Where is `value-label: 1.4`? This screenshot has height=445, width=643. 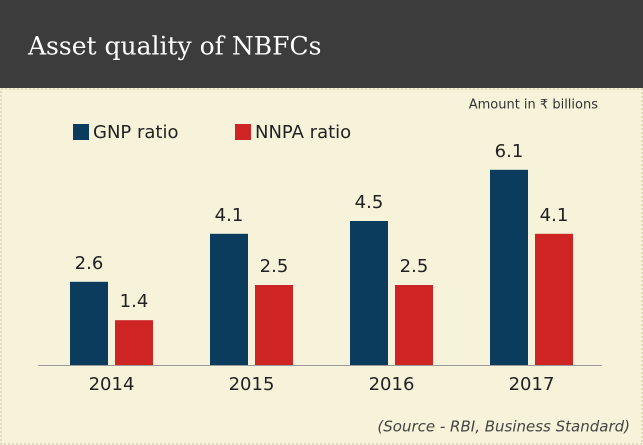 value-label: 1.4 is located at coordinates (134, 301).